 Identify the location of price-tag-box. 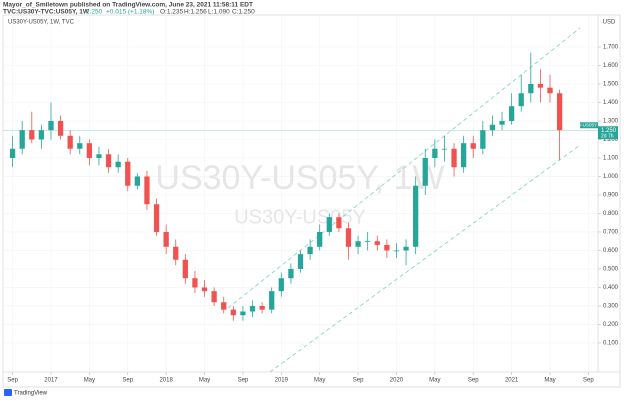
(608, 133).